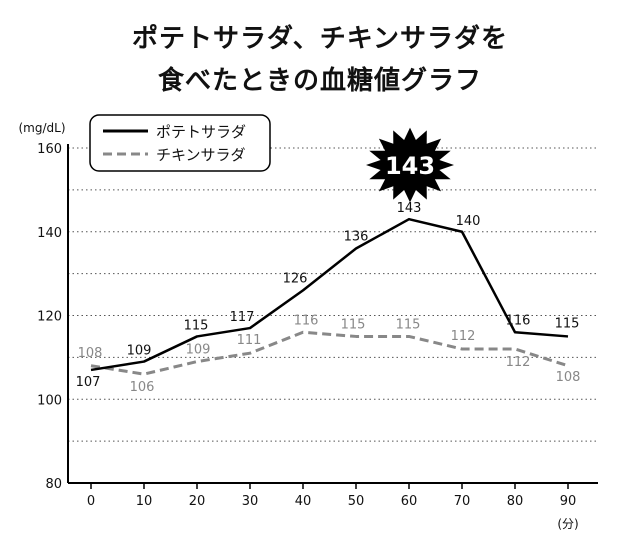 Image resolution: width=640 pixels, height=542 pixels. Describe the element at coordinates (468, 221) in the screenshot. I see `data-label-potato: 140` at that location.